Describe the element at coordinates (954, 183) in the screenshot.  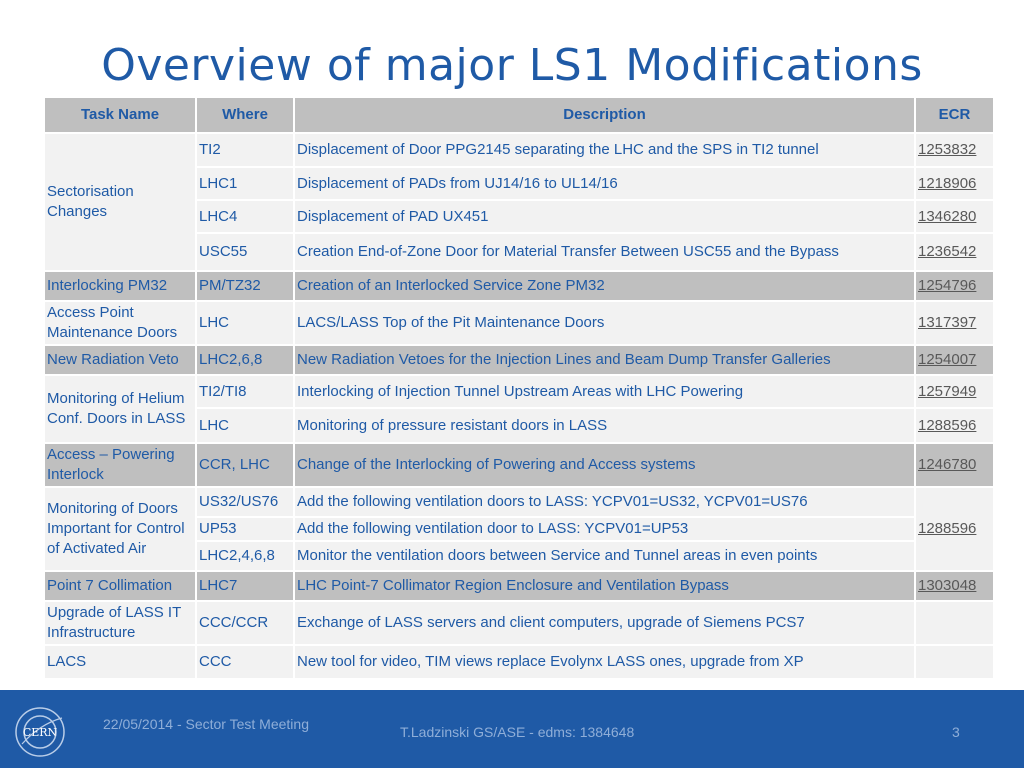
I see `ecr-link: 1218906` at that location.